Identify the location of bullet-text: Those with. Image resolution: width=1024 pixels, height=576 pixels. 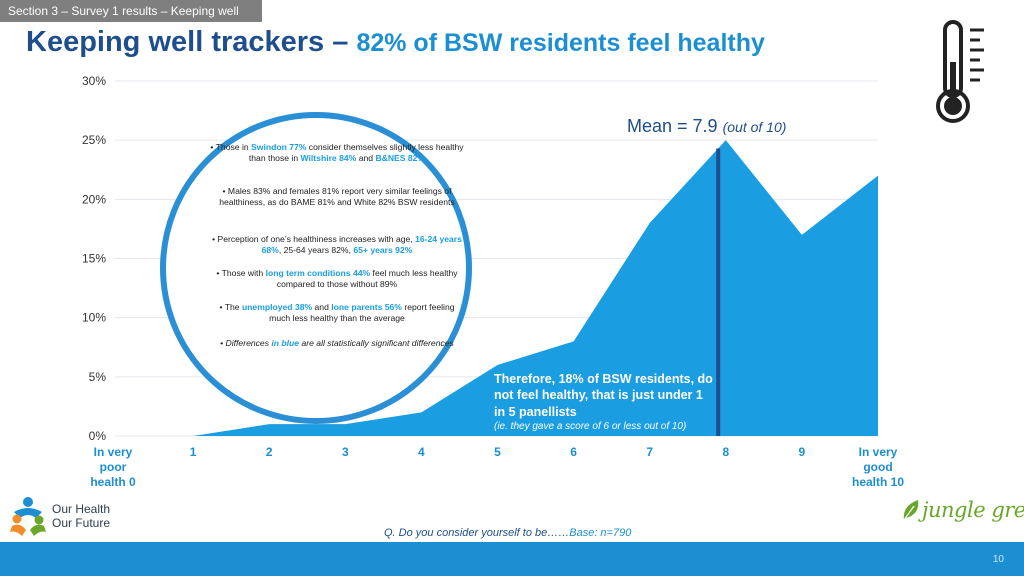
(243, 273).